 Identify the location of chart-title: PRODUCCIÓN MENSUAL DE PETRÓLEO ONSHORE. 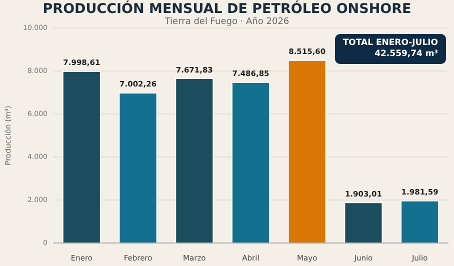
(227, 9).